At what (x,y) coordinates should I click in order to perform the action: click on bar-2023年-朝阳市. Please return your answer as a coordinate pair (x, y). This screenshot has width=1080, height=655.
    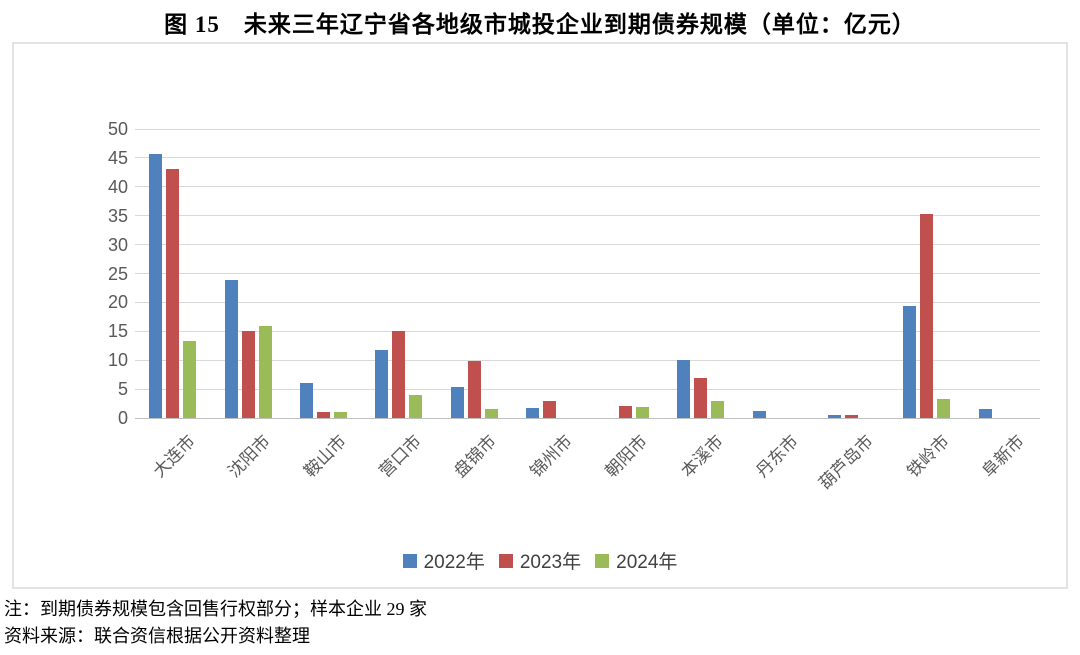
    Looking at the image, I should click on (625, 412).